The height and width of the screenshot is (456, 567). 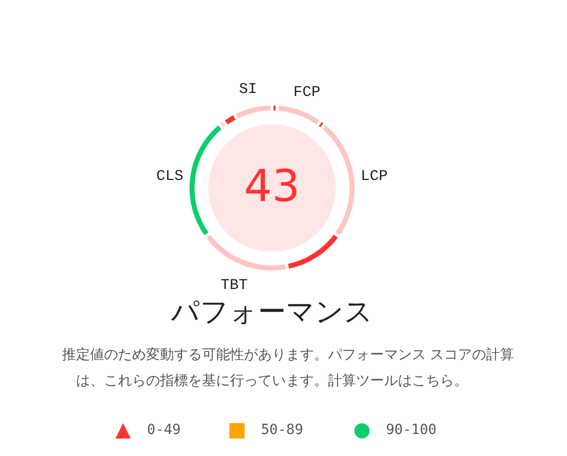 What do you see at coordinates (411, 430) in the screenshot?
I see `text: 90-100` at bounding box center [411, 430].